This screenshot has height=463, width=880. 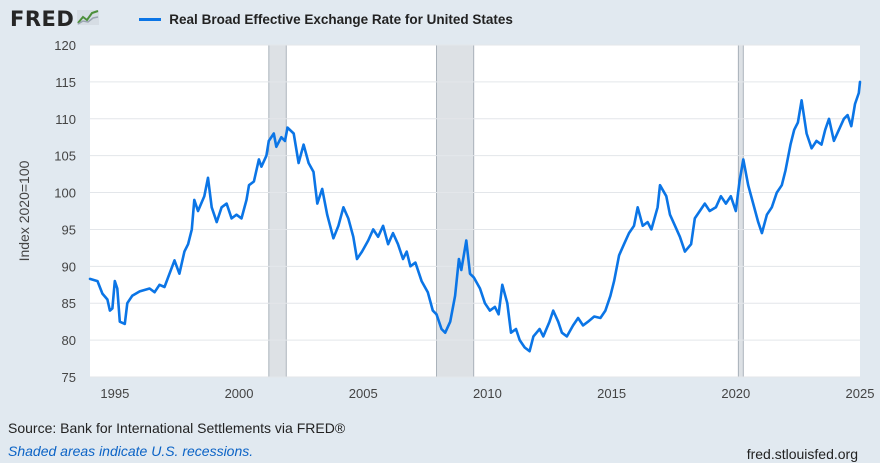 What do you see at coordinates (69, 266) in the screenshot?
I see `y-tick-label: 90` at bounding box center [69, 266].